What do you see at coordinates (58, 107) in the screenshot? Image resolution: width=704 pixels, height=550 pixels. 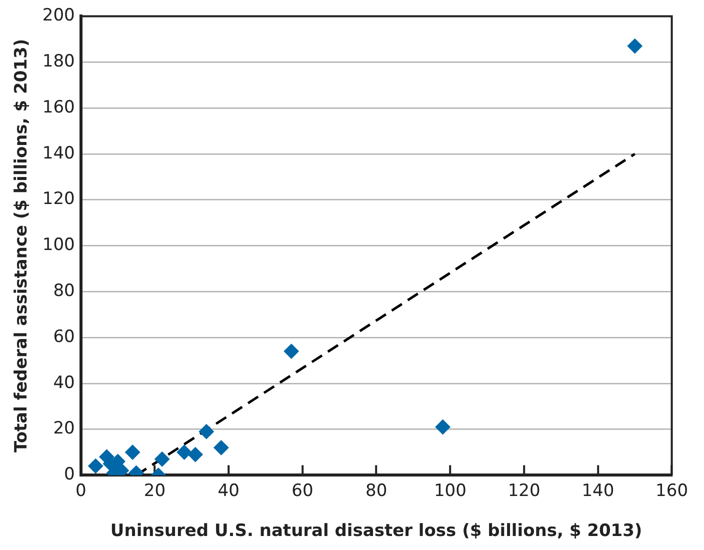 I see `y-tick-label: 160` at bounding box center [58, 107].